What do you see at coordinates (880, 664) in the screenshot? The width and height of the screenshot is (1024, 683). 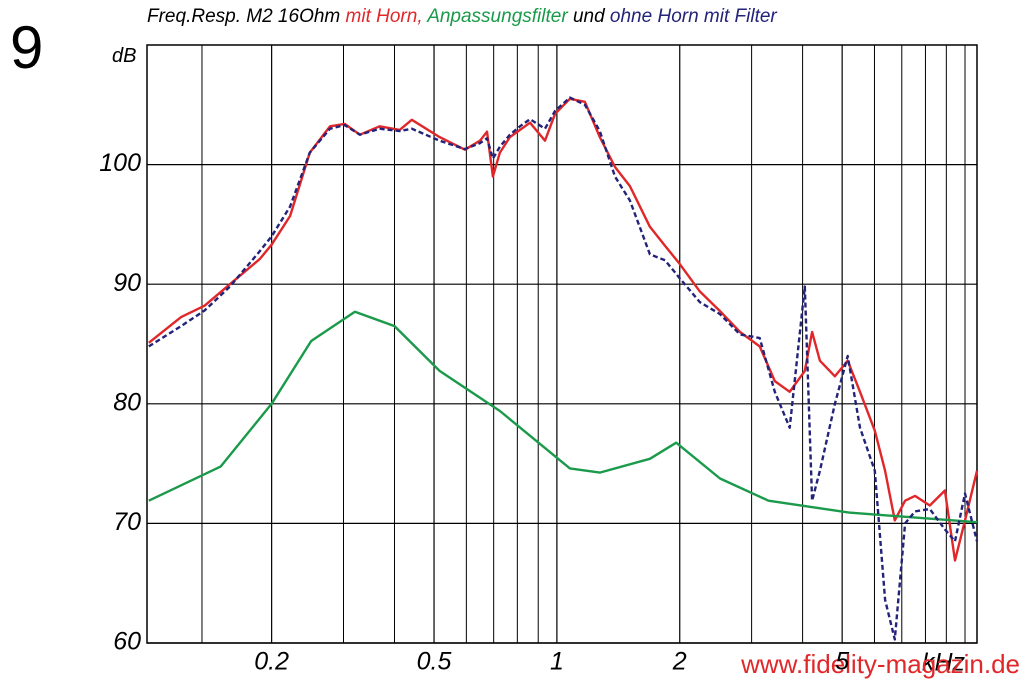 I see `watermark: www.fidelity-magazin.de` at bounding box center [880, 664].